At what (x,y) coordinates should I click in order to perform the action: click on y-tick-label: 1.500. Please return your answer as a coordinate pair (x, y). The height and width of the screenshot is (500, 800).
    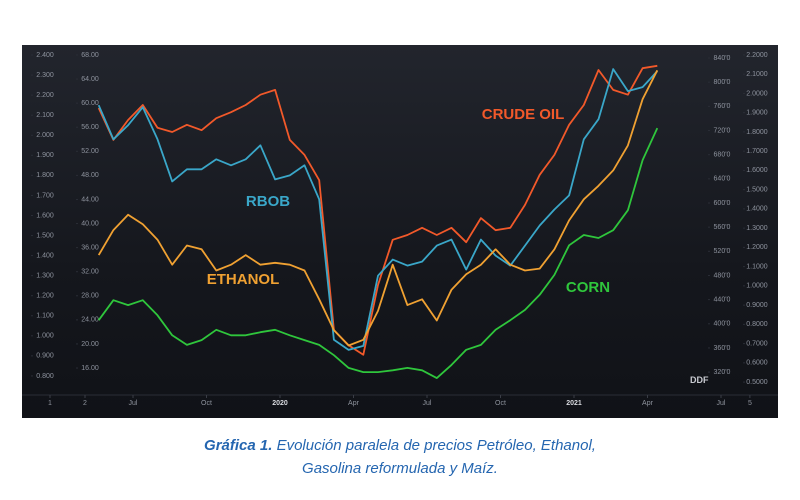
    Looking at the image, I should click on (45, 235).